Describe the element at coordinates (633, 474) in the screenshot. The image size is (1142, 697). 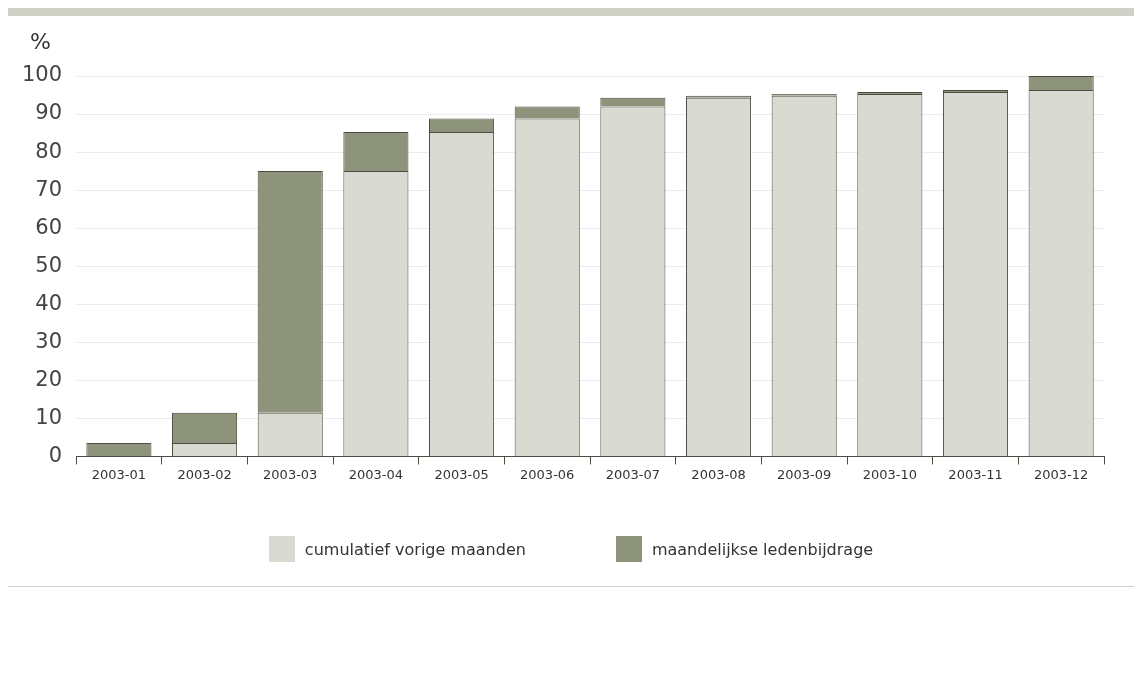
I see `x-tick-label: 2003-07` at that location.